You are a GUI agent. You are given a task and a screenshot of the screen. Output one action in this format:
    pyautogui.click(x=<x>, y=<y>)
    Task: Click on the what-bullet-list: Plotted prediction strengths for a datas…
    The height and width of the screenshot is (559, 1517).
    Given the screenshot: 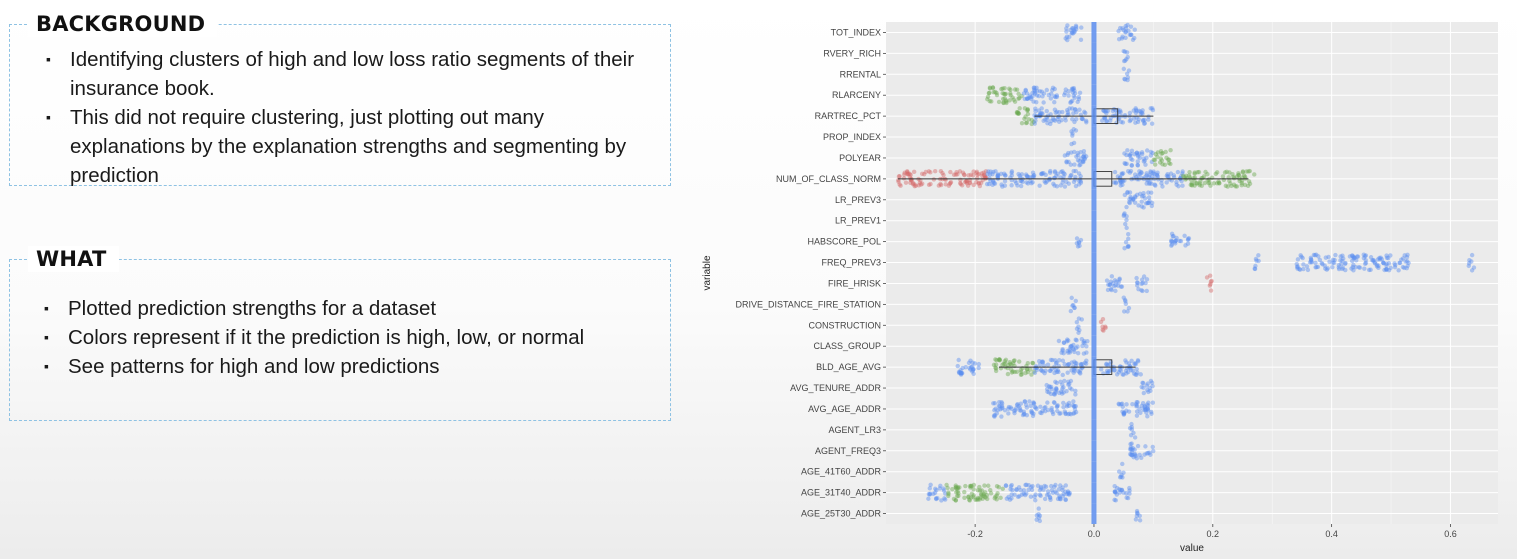 What is the action you would take?
    pyautogui.click(x=350, y=337)
    